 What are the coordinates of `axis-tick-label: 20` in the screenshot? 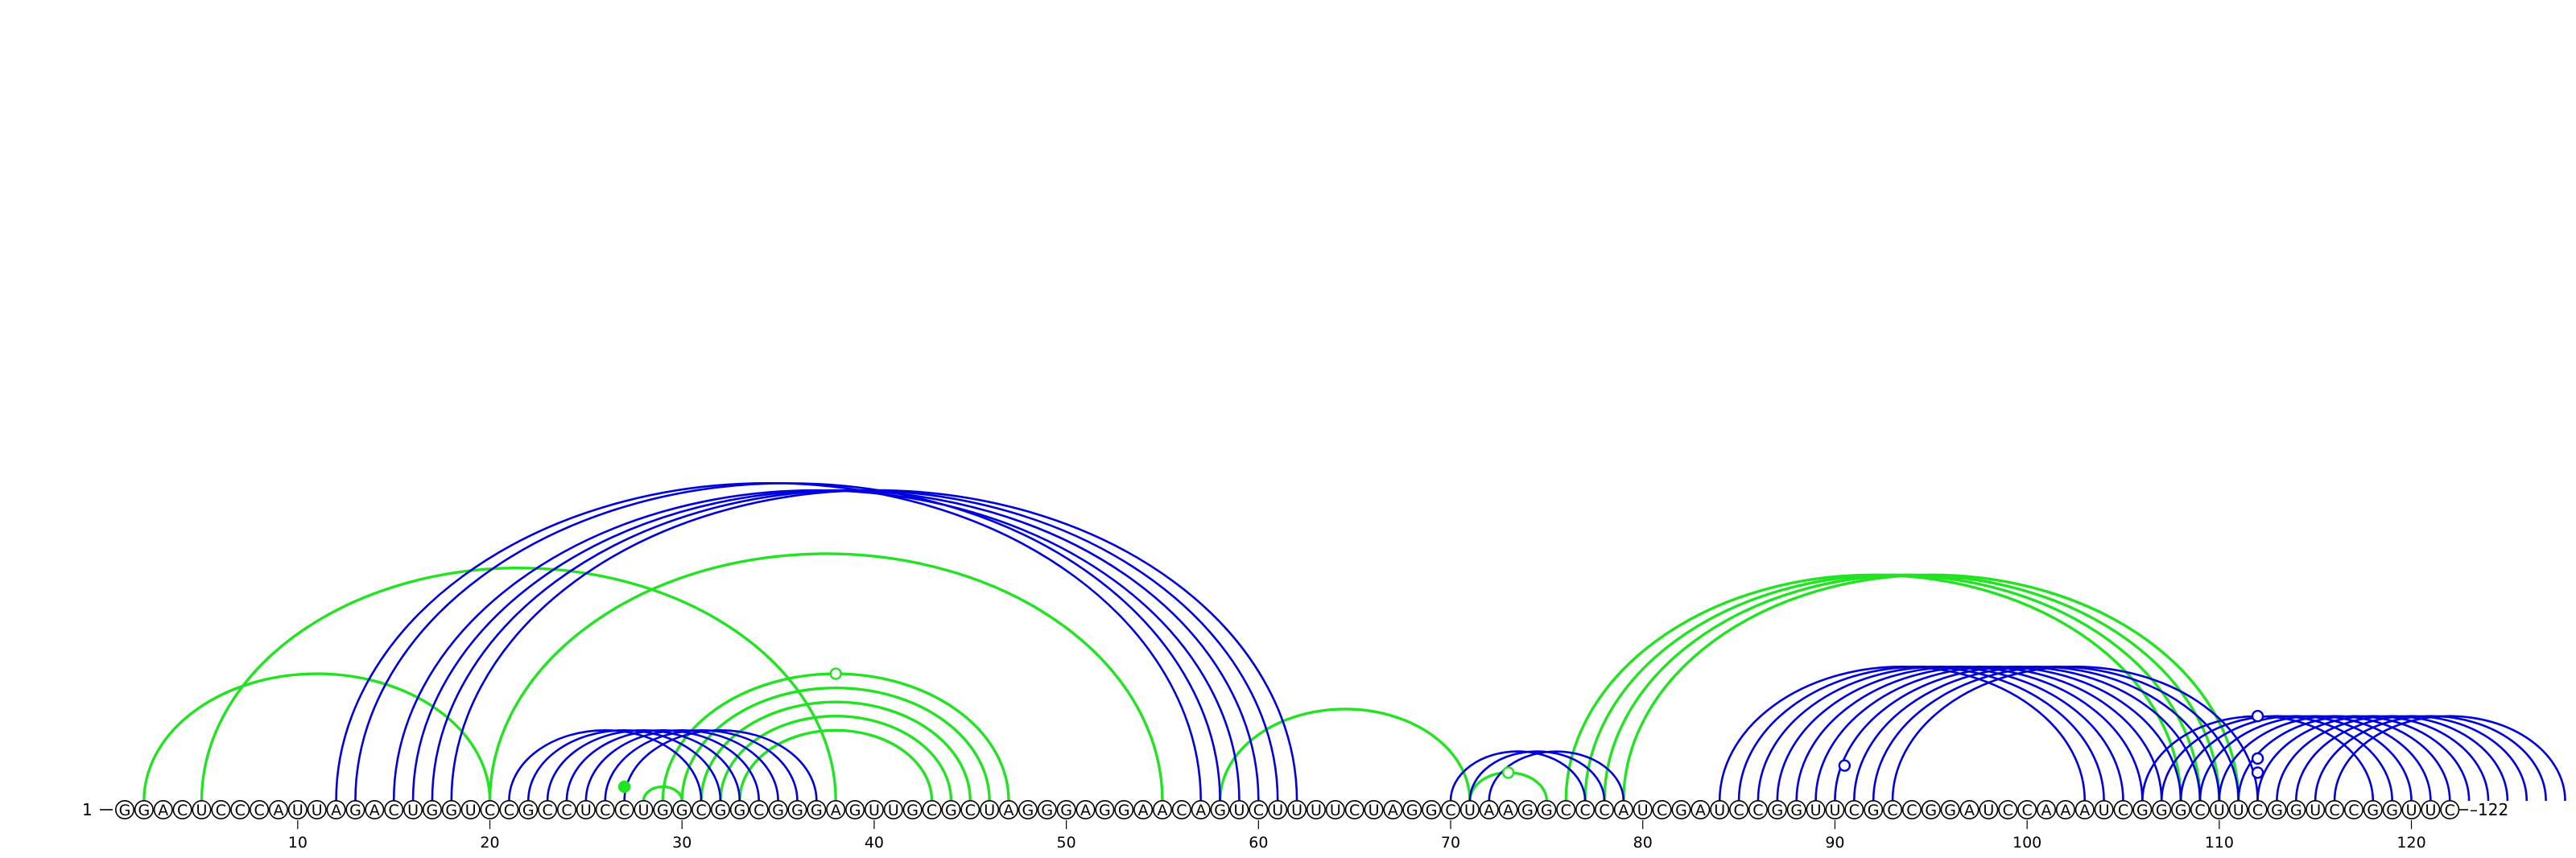 It's located at (489, 843).